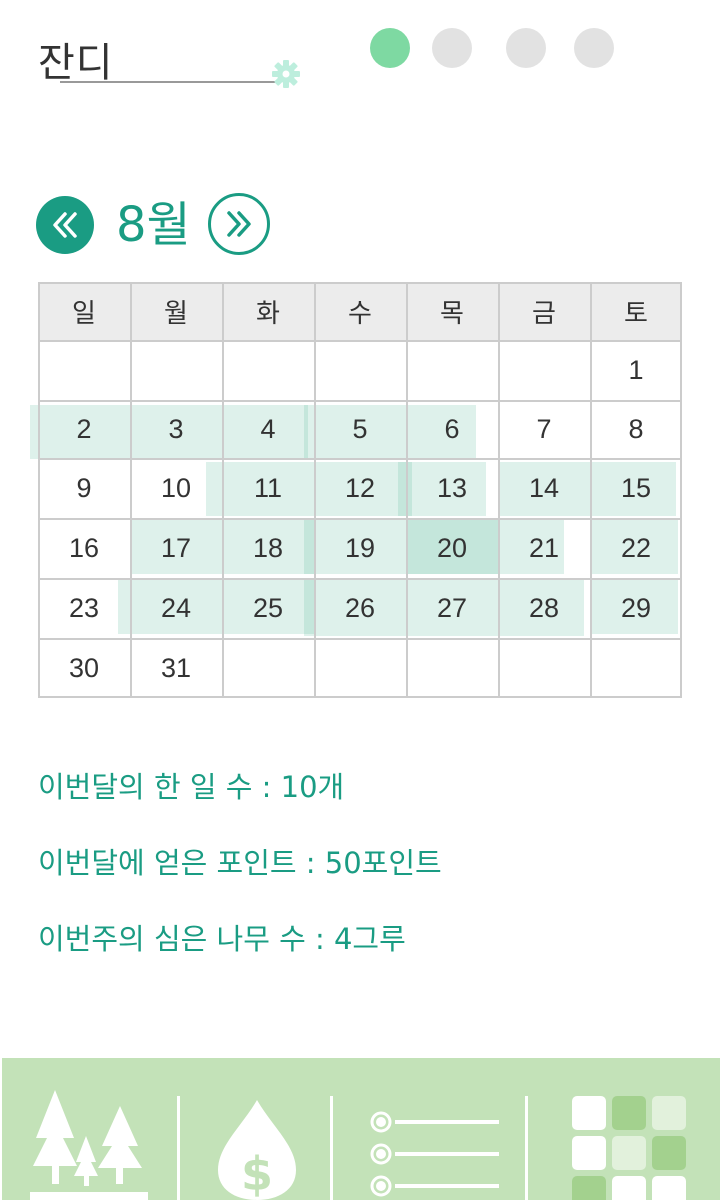  What do you see at coordinates (176, 667) in the screenshot?
I see `calendar-day: 31` at bounding box center [176, 667].